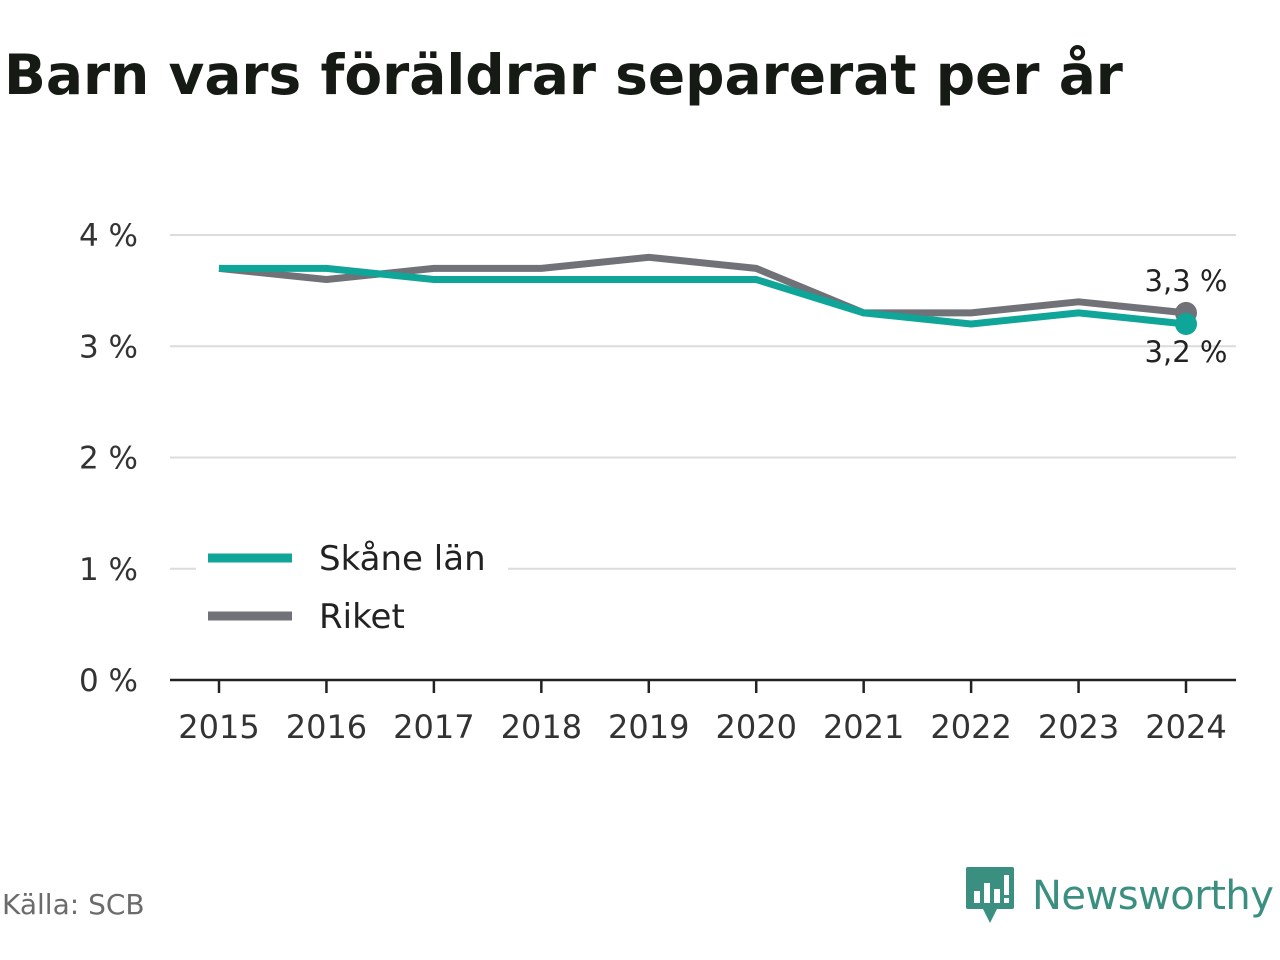 This screenshot has width=1280, height=960. I want to click on x-tick-label: 2019, so click(648, 727).